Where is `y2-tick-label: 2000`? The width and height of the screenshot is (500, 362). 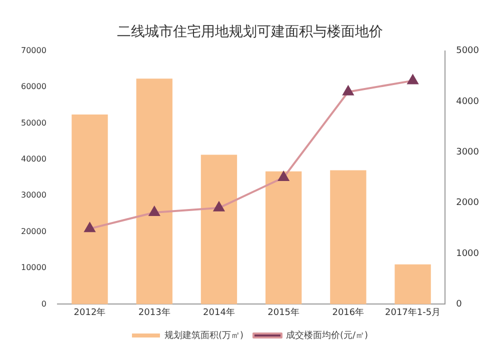 y2-tick-label: 2000 is located at coordinates (468, 203).